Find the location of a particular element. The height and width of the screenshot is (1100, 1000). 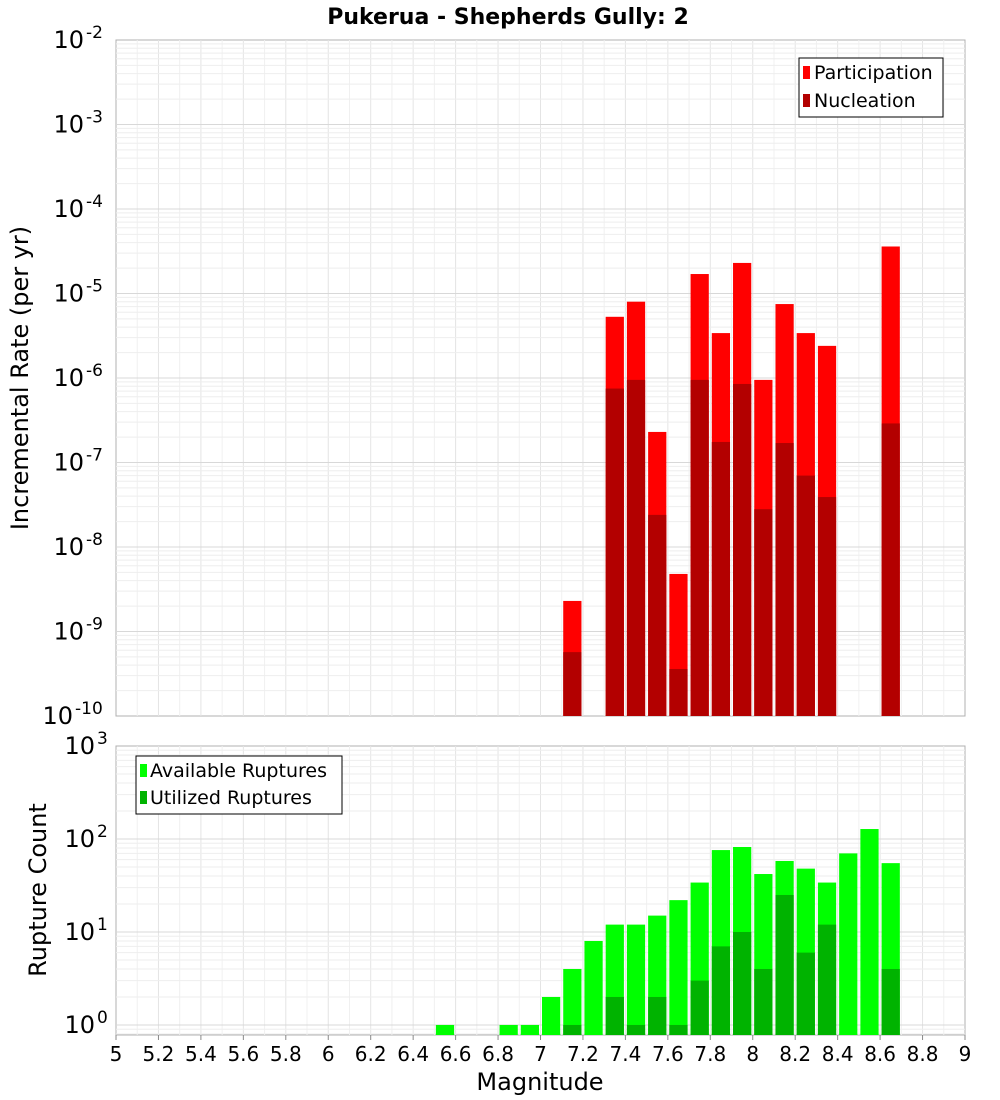

y-tick-exponent: -8 is located at coordinates (94, 540).